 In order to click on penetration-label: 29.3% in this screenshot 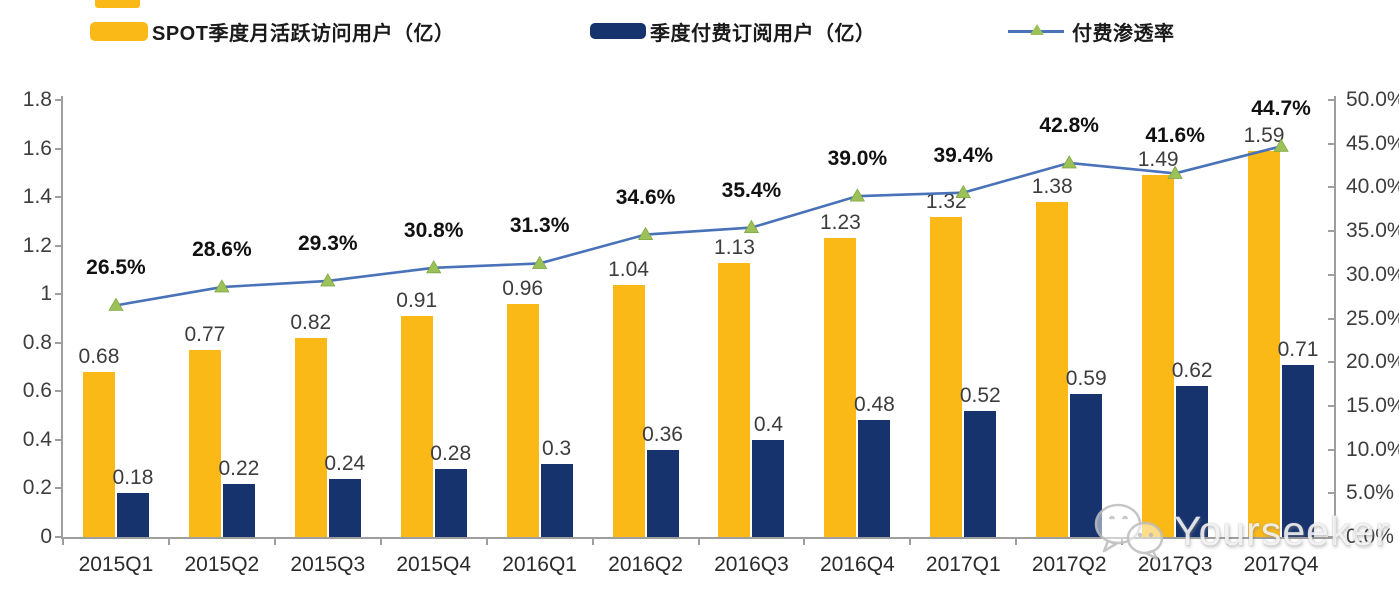, I will do `click(328, 243)`.